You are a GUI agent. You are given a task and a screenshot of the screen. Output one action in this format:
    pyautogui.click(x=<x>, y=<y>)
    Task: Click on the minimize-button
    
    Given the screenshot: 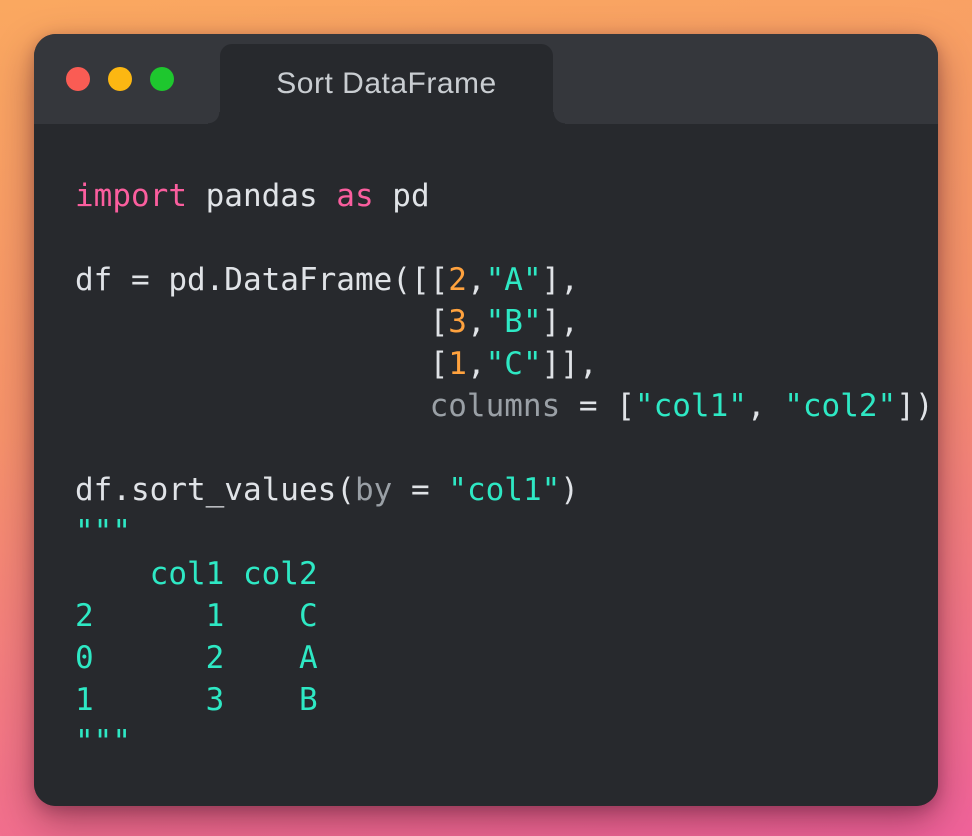 What is the action you would take?
    pyautogui.click(x=120, y=79)
    